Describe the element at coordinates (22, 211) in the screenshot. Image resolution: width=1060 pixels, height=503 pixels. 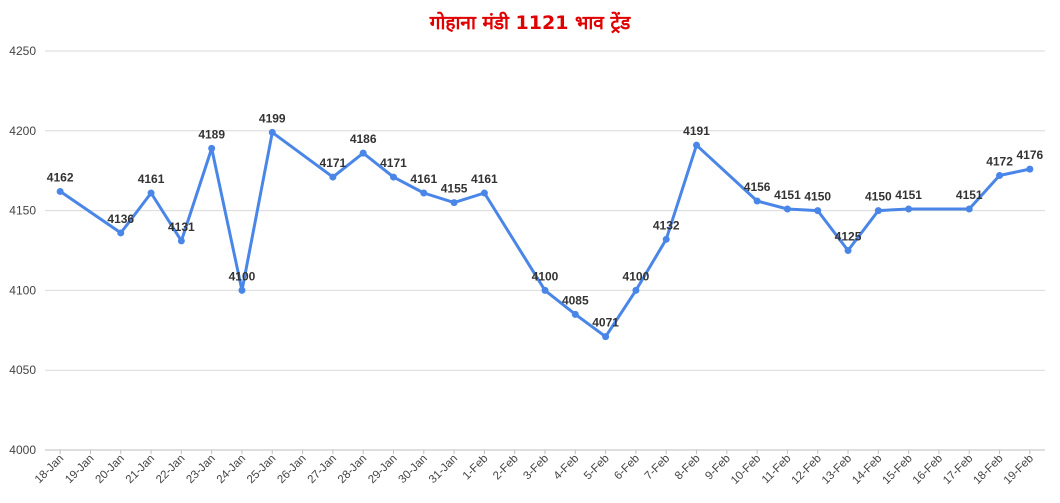
I see `y-tick-label: 4150` at that location.